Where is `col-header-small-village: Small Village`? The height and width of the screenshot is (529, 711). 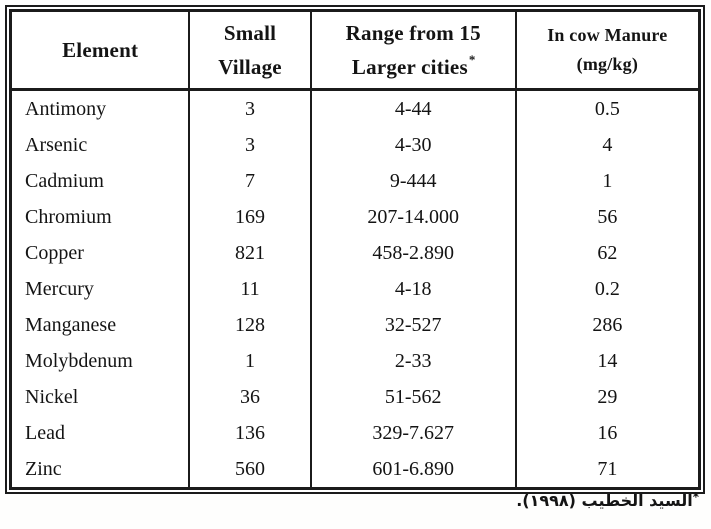
col-header-small-village: Small Village is located at coordinates (249, 50).